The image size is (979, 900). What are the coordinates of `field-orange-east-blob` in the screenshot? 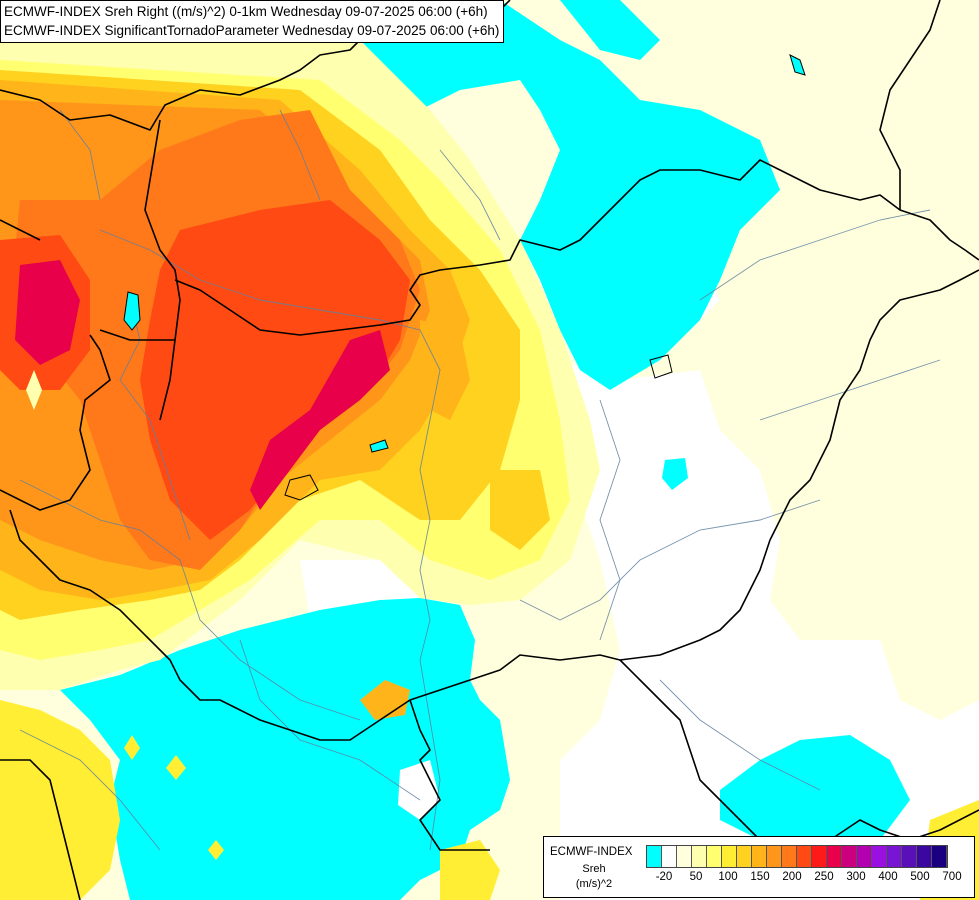 It's located at (445, 370).